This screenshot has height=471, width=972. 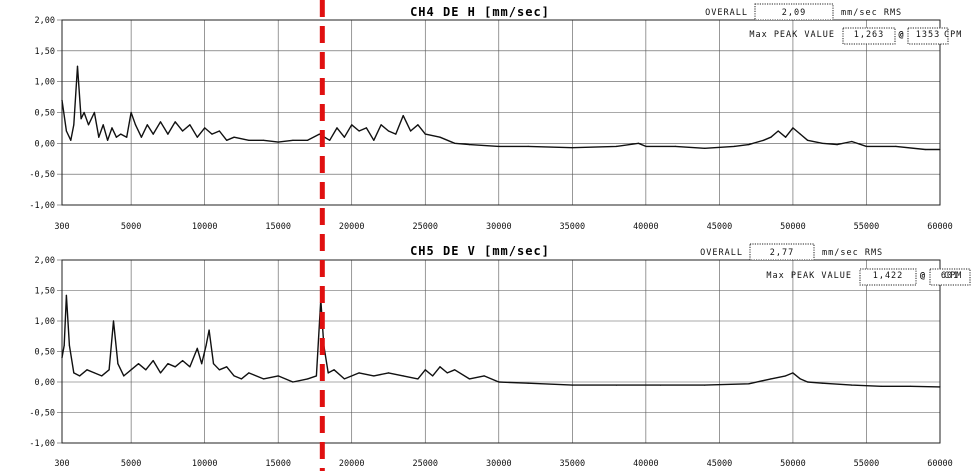 What do you see at coordinates (42, 444) in the screenshot?
I see `y-tick-label: -1,00` at bounding box center [42, 444].